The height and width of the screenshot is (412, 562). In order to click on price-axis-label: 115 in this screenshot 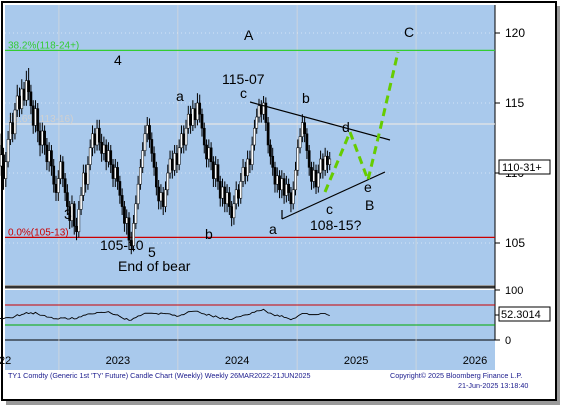, I will do `click(514, 103)`.